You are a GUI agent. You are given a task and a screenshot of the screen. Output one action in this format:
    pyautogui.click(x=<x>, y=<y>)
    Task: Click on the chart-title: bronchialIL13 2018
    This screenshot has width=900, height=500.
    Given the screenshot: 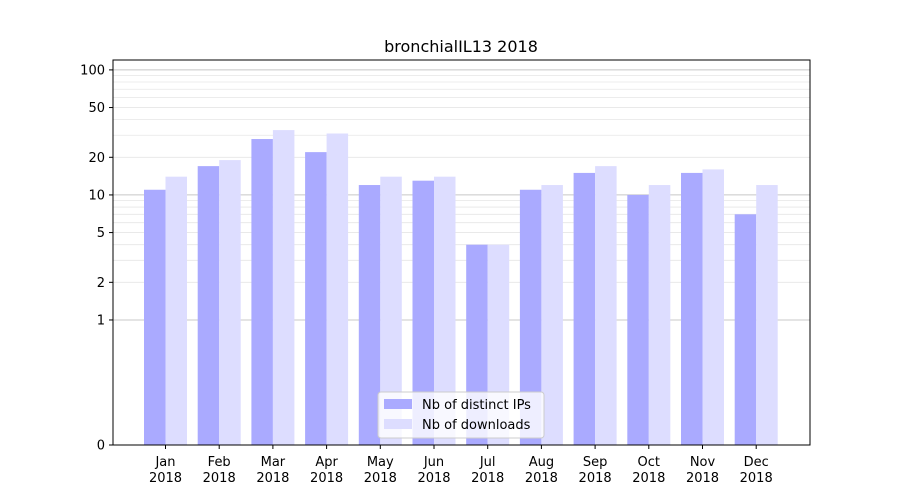 What is the action you would take?
    pyautogui.click(x=461, y=46)
    